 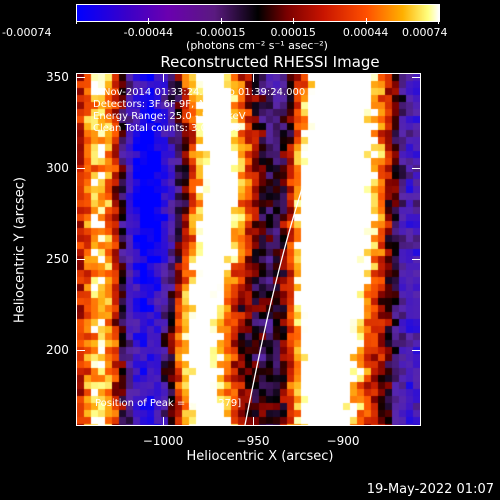 What do you see at coordinates (343, 441) in the screenshot?
I see `x-tick-label: −900` at bounding box center [343, 441].